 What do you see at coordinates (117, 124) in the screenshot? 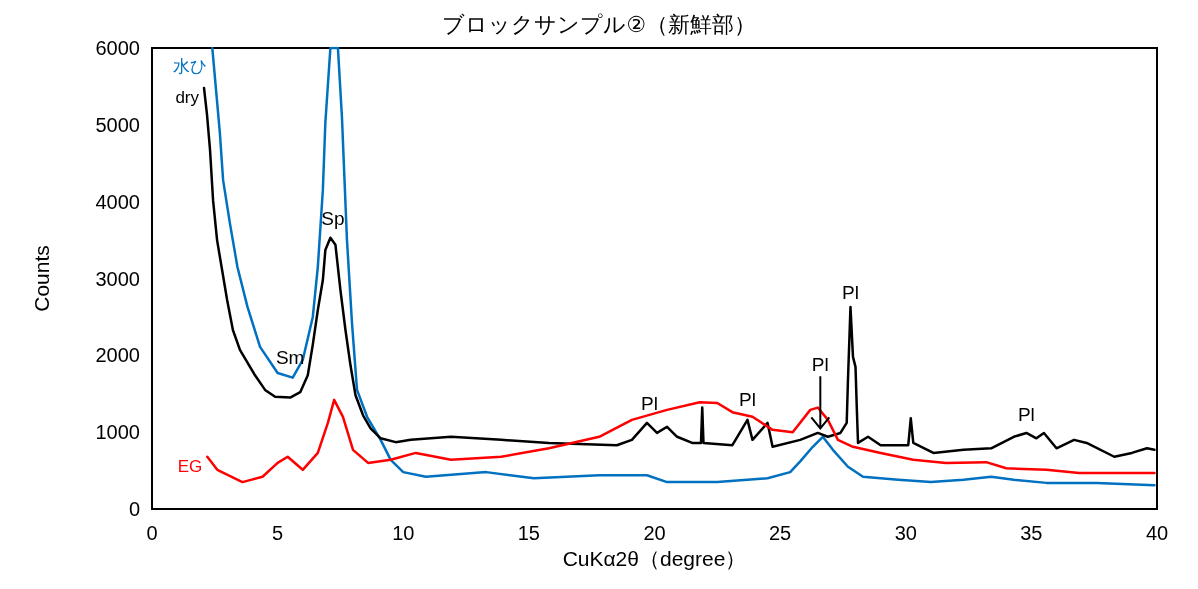
I see `y-tick-label: 5000` at bounding box center [117, 124].